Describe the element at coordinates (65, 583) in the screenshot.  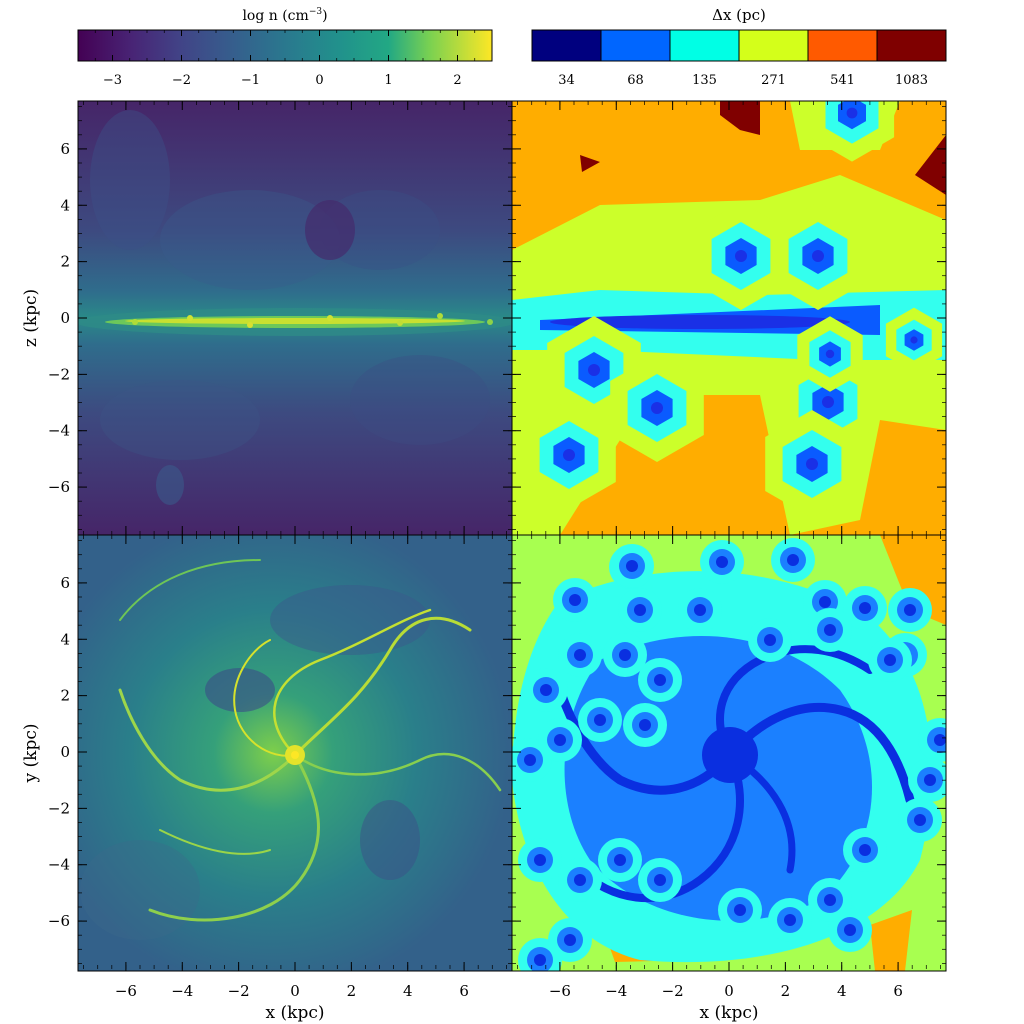
I see `y-tick-label: 6` at that location.